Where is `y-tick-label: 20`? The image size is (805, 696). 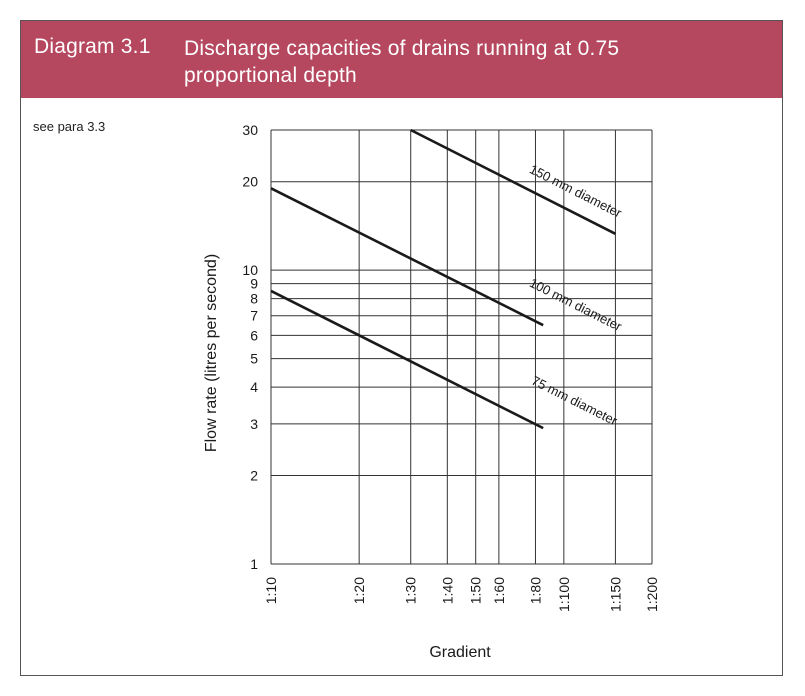 y-tick-label: 20 is located at coordinates (250, 182).